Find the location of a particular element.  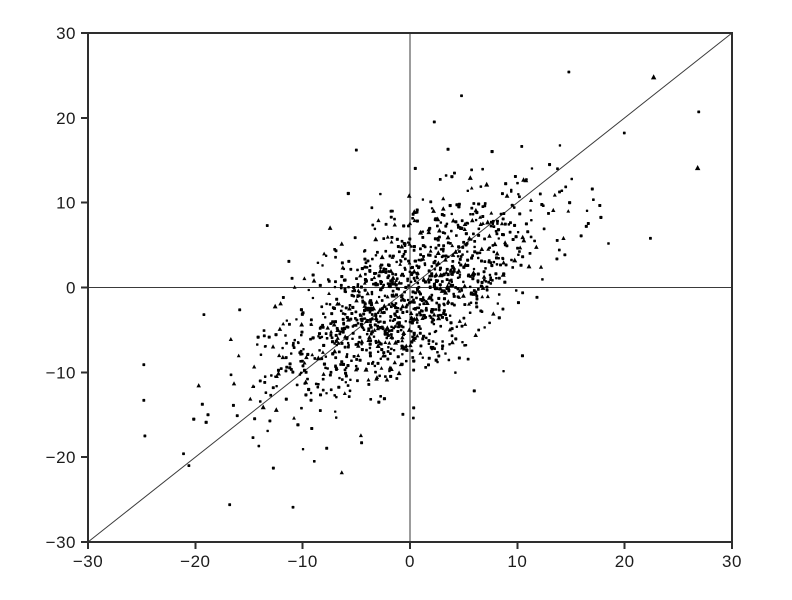

x-axis-tick-label: −30 is located at coordinates (88, 561).